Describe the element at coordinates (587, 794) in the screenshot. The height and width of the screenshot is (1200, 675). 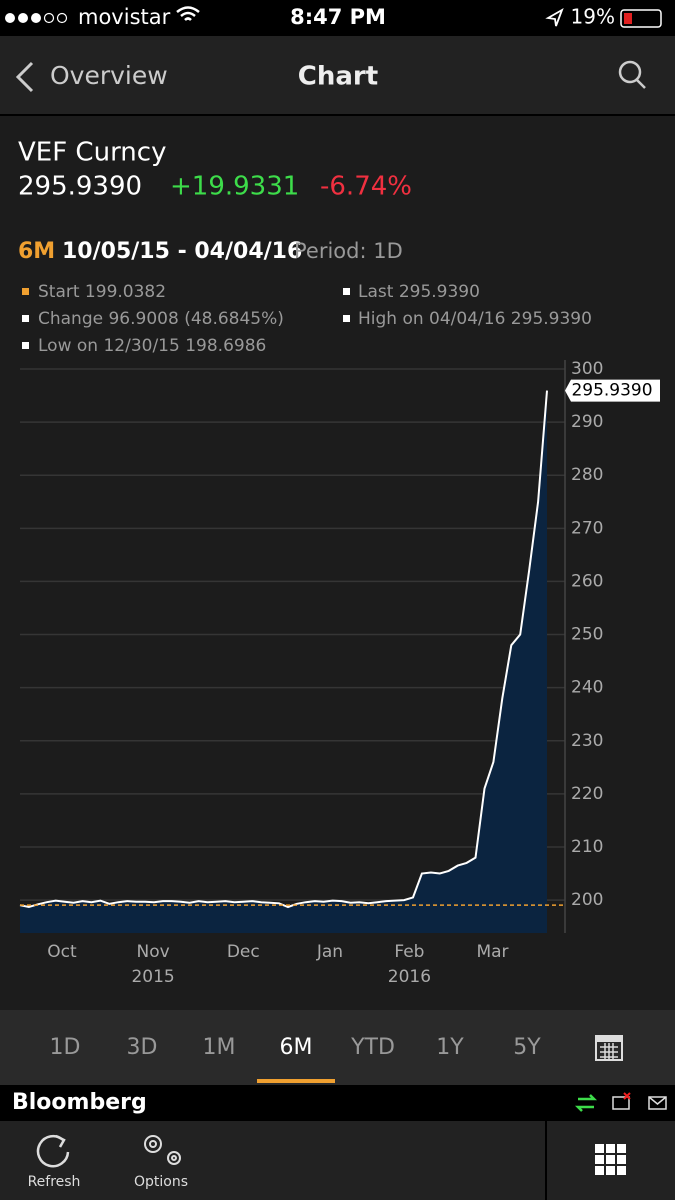
I see `y-tick-label: 220` at that location.